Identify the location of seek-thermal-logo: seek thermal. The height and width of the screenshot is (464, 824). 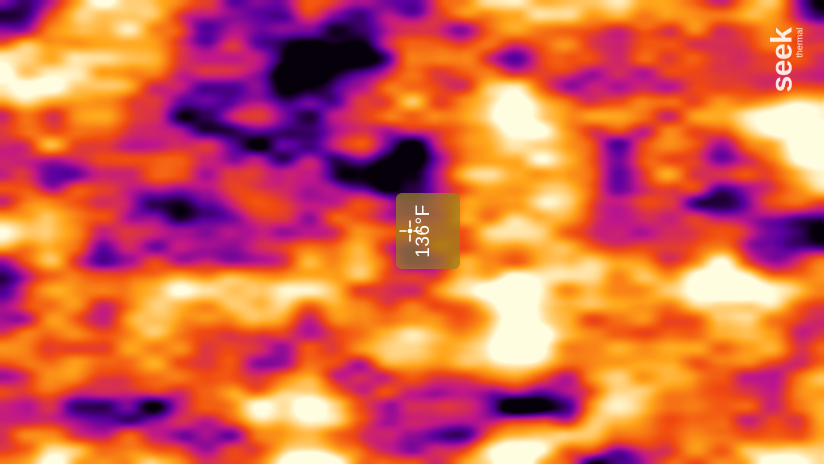
(785, 60).